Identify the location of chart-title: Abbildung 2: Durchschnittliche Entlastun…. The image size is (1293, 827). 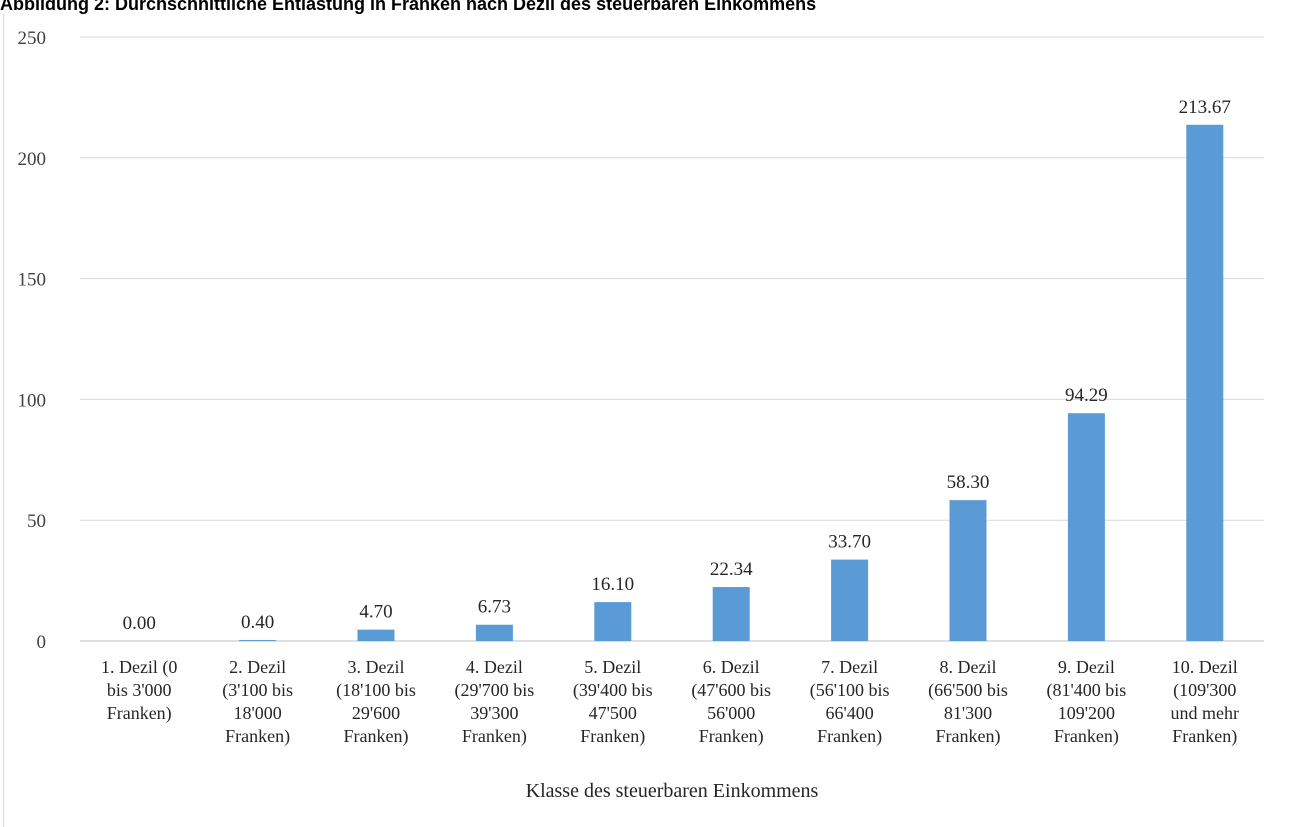
(408, 7).